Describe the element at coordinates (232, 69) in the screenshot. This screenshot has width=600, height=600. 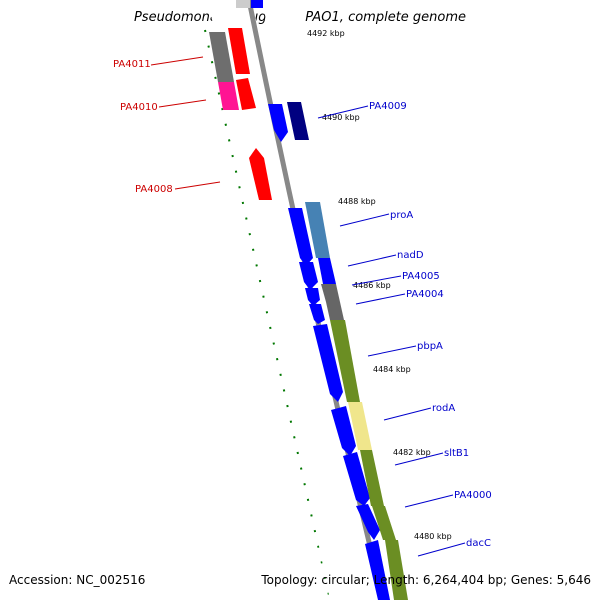
I see `gene-pa4011-arrows` at that location.